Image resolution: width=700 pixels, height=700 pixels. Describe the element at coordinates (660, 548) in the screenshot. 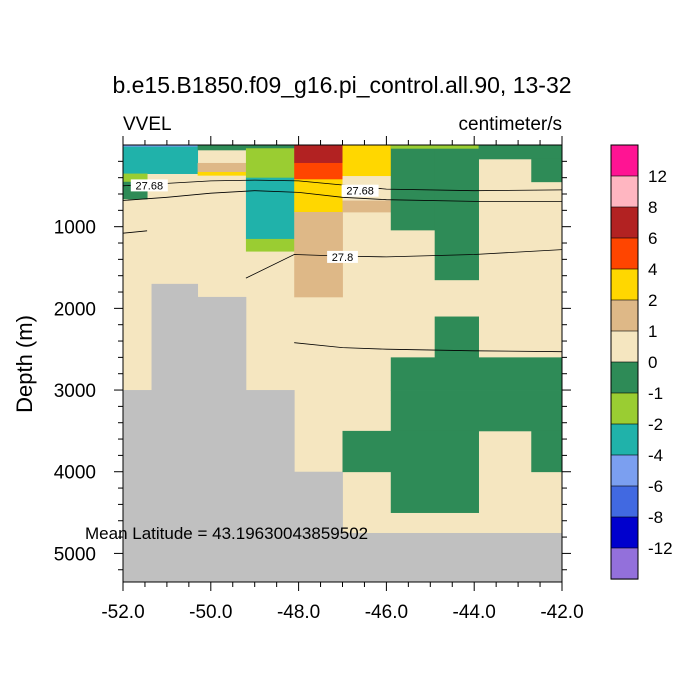

I see `colorbar-label: -12` at that location.